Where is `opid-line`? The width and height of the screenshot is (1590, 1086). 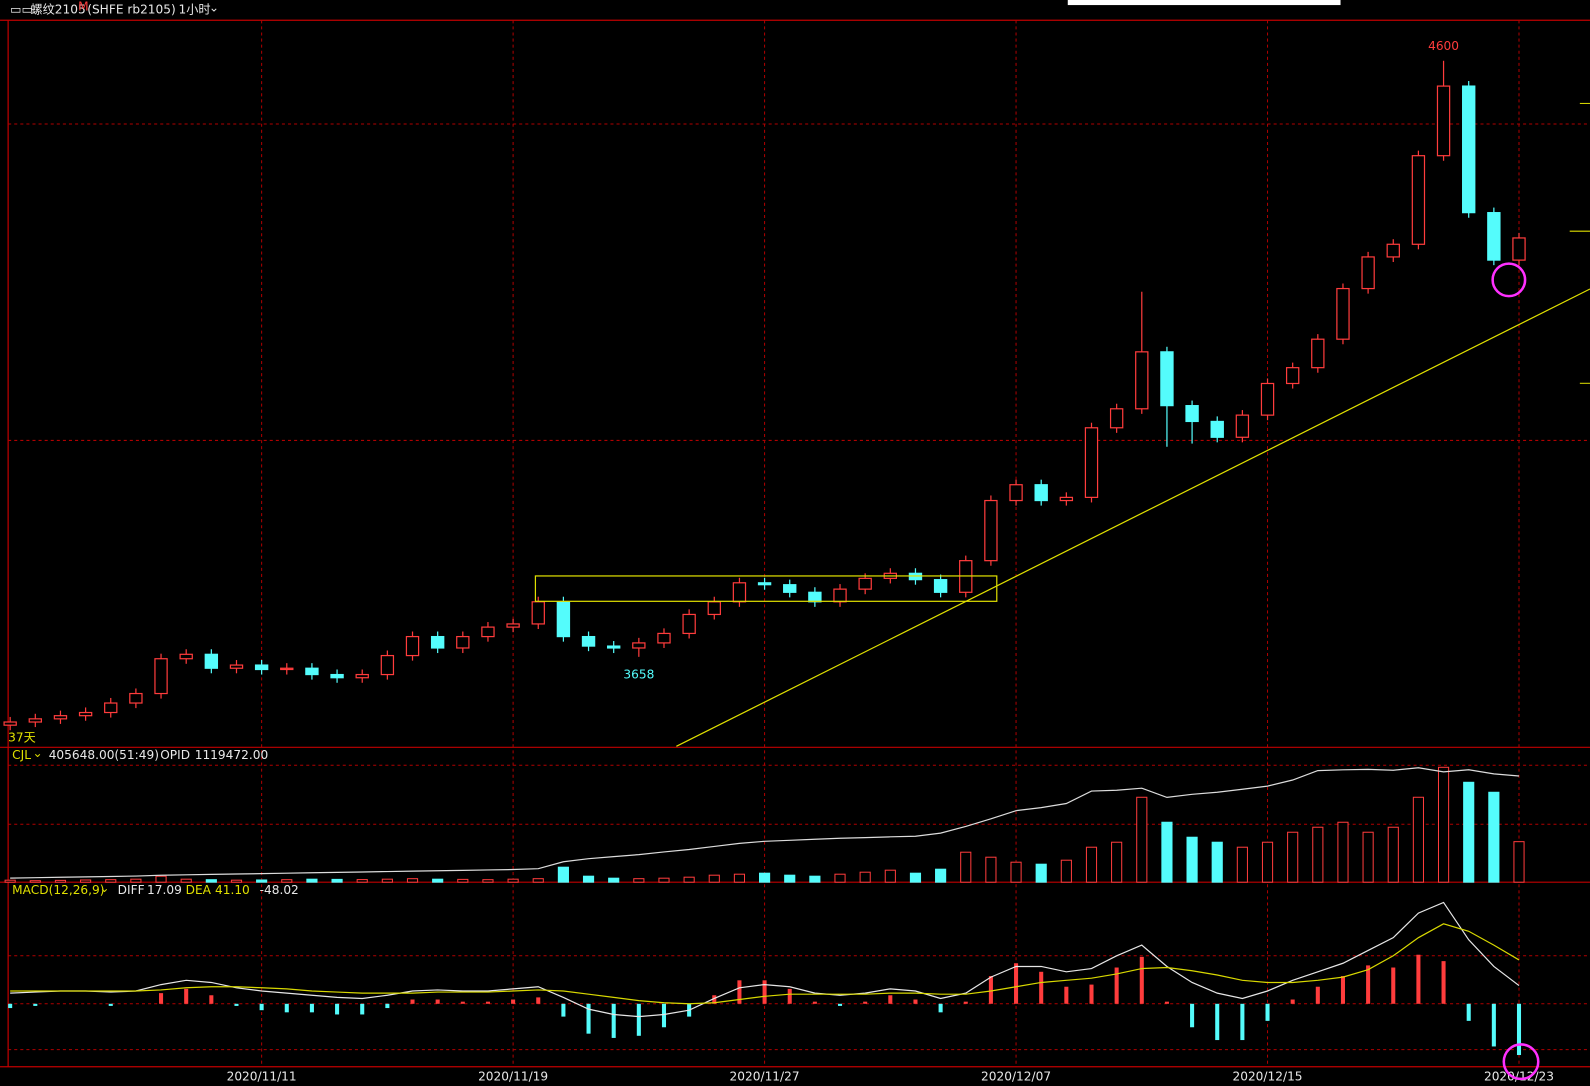 opid-line is located at coordinates (765, 823).